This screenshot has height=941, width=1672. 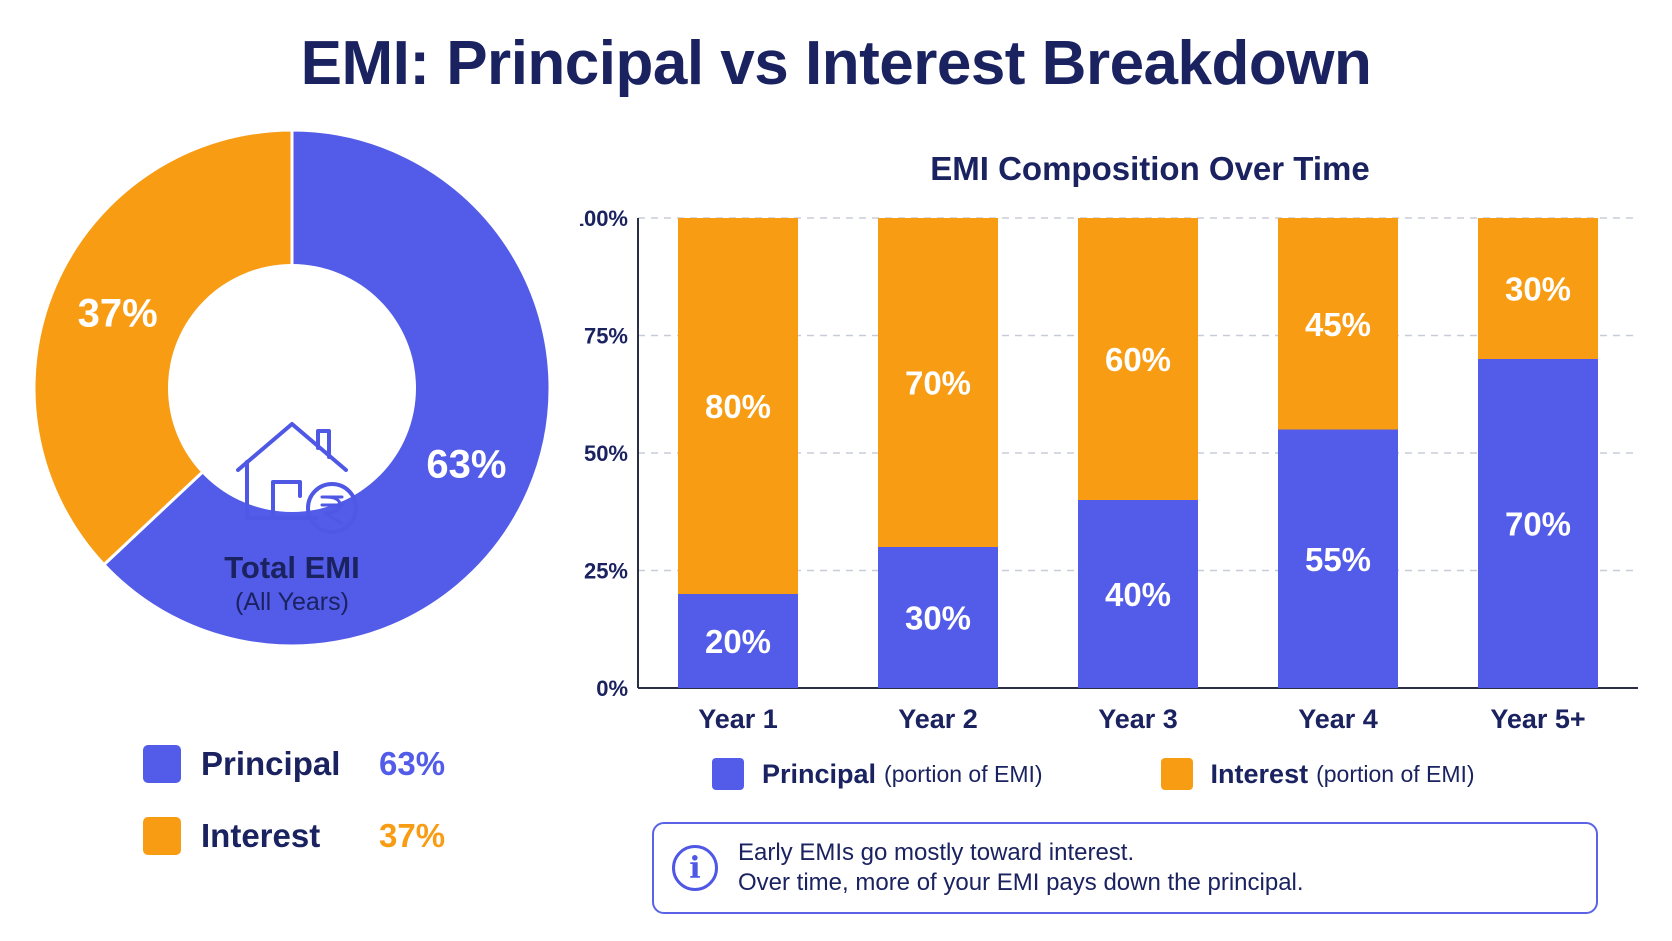 I want to click on y-tick-label: 100%, so click(x=604, y=218).